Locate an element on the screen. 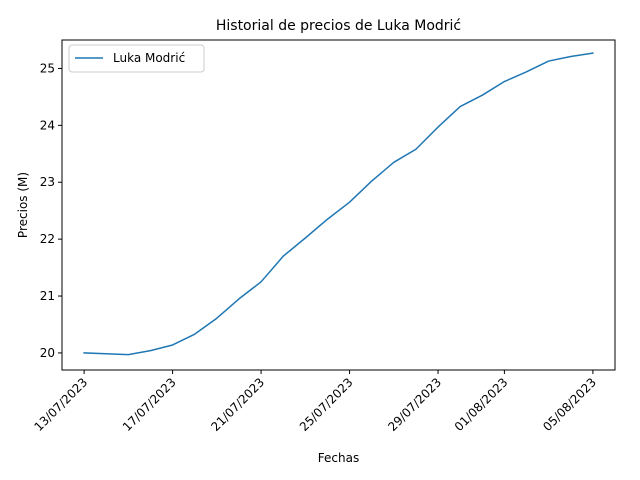  legend-box is located at coordinates (136, 58).